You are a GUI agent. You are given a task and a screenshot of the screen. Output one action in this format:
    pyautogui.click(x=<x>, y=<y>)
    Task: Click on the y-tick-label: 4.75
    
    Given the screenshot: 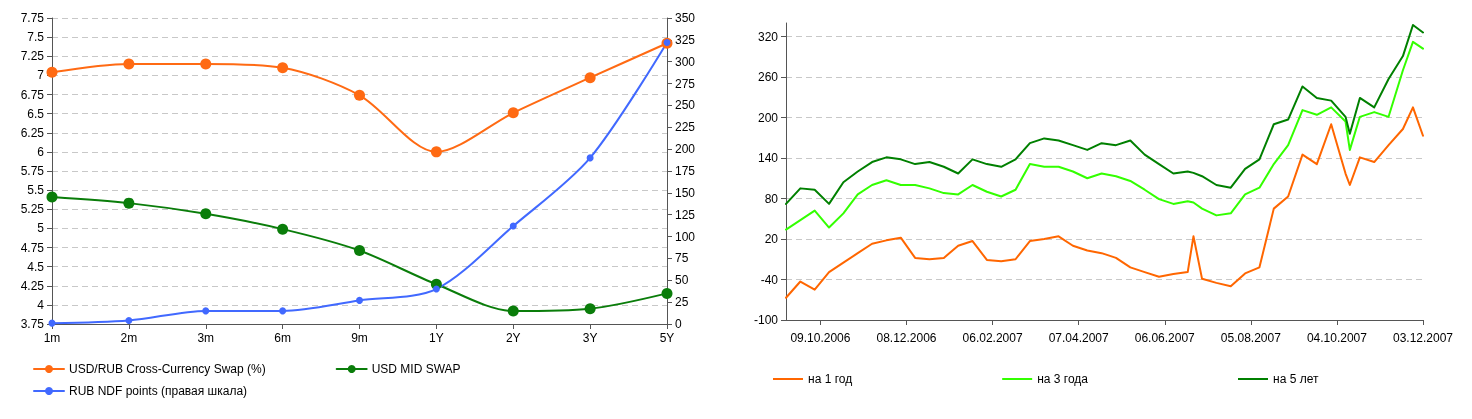 What is the action you would take?
    pyautogui.click(x=32, y=247)
    